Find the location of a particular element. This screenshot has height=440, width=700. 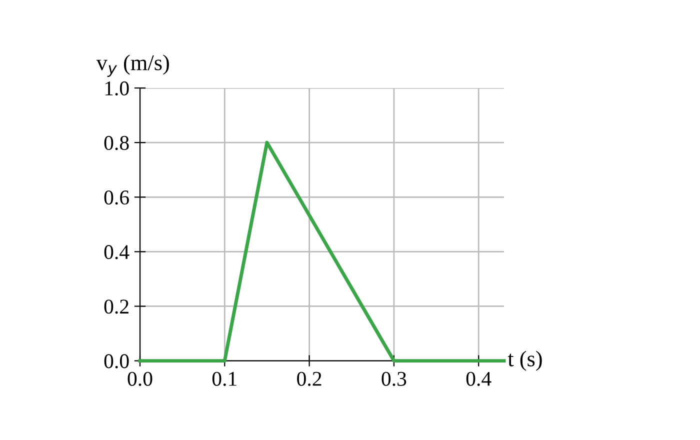

x-tick-label: 0.4 is located at coordinates (479, 379).